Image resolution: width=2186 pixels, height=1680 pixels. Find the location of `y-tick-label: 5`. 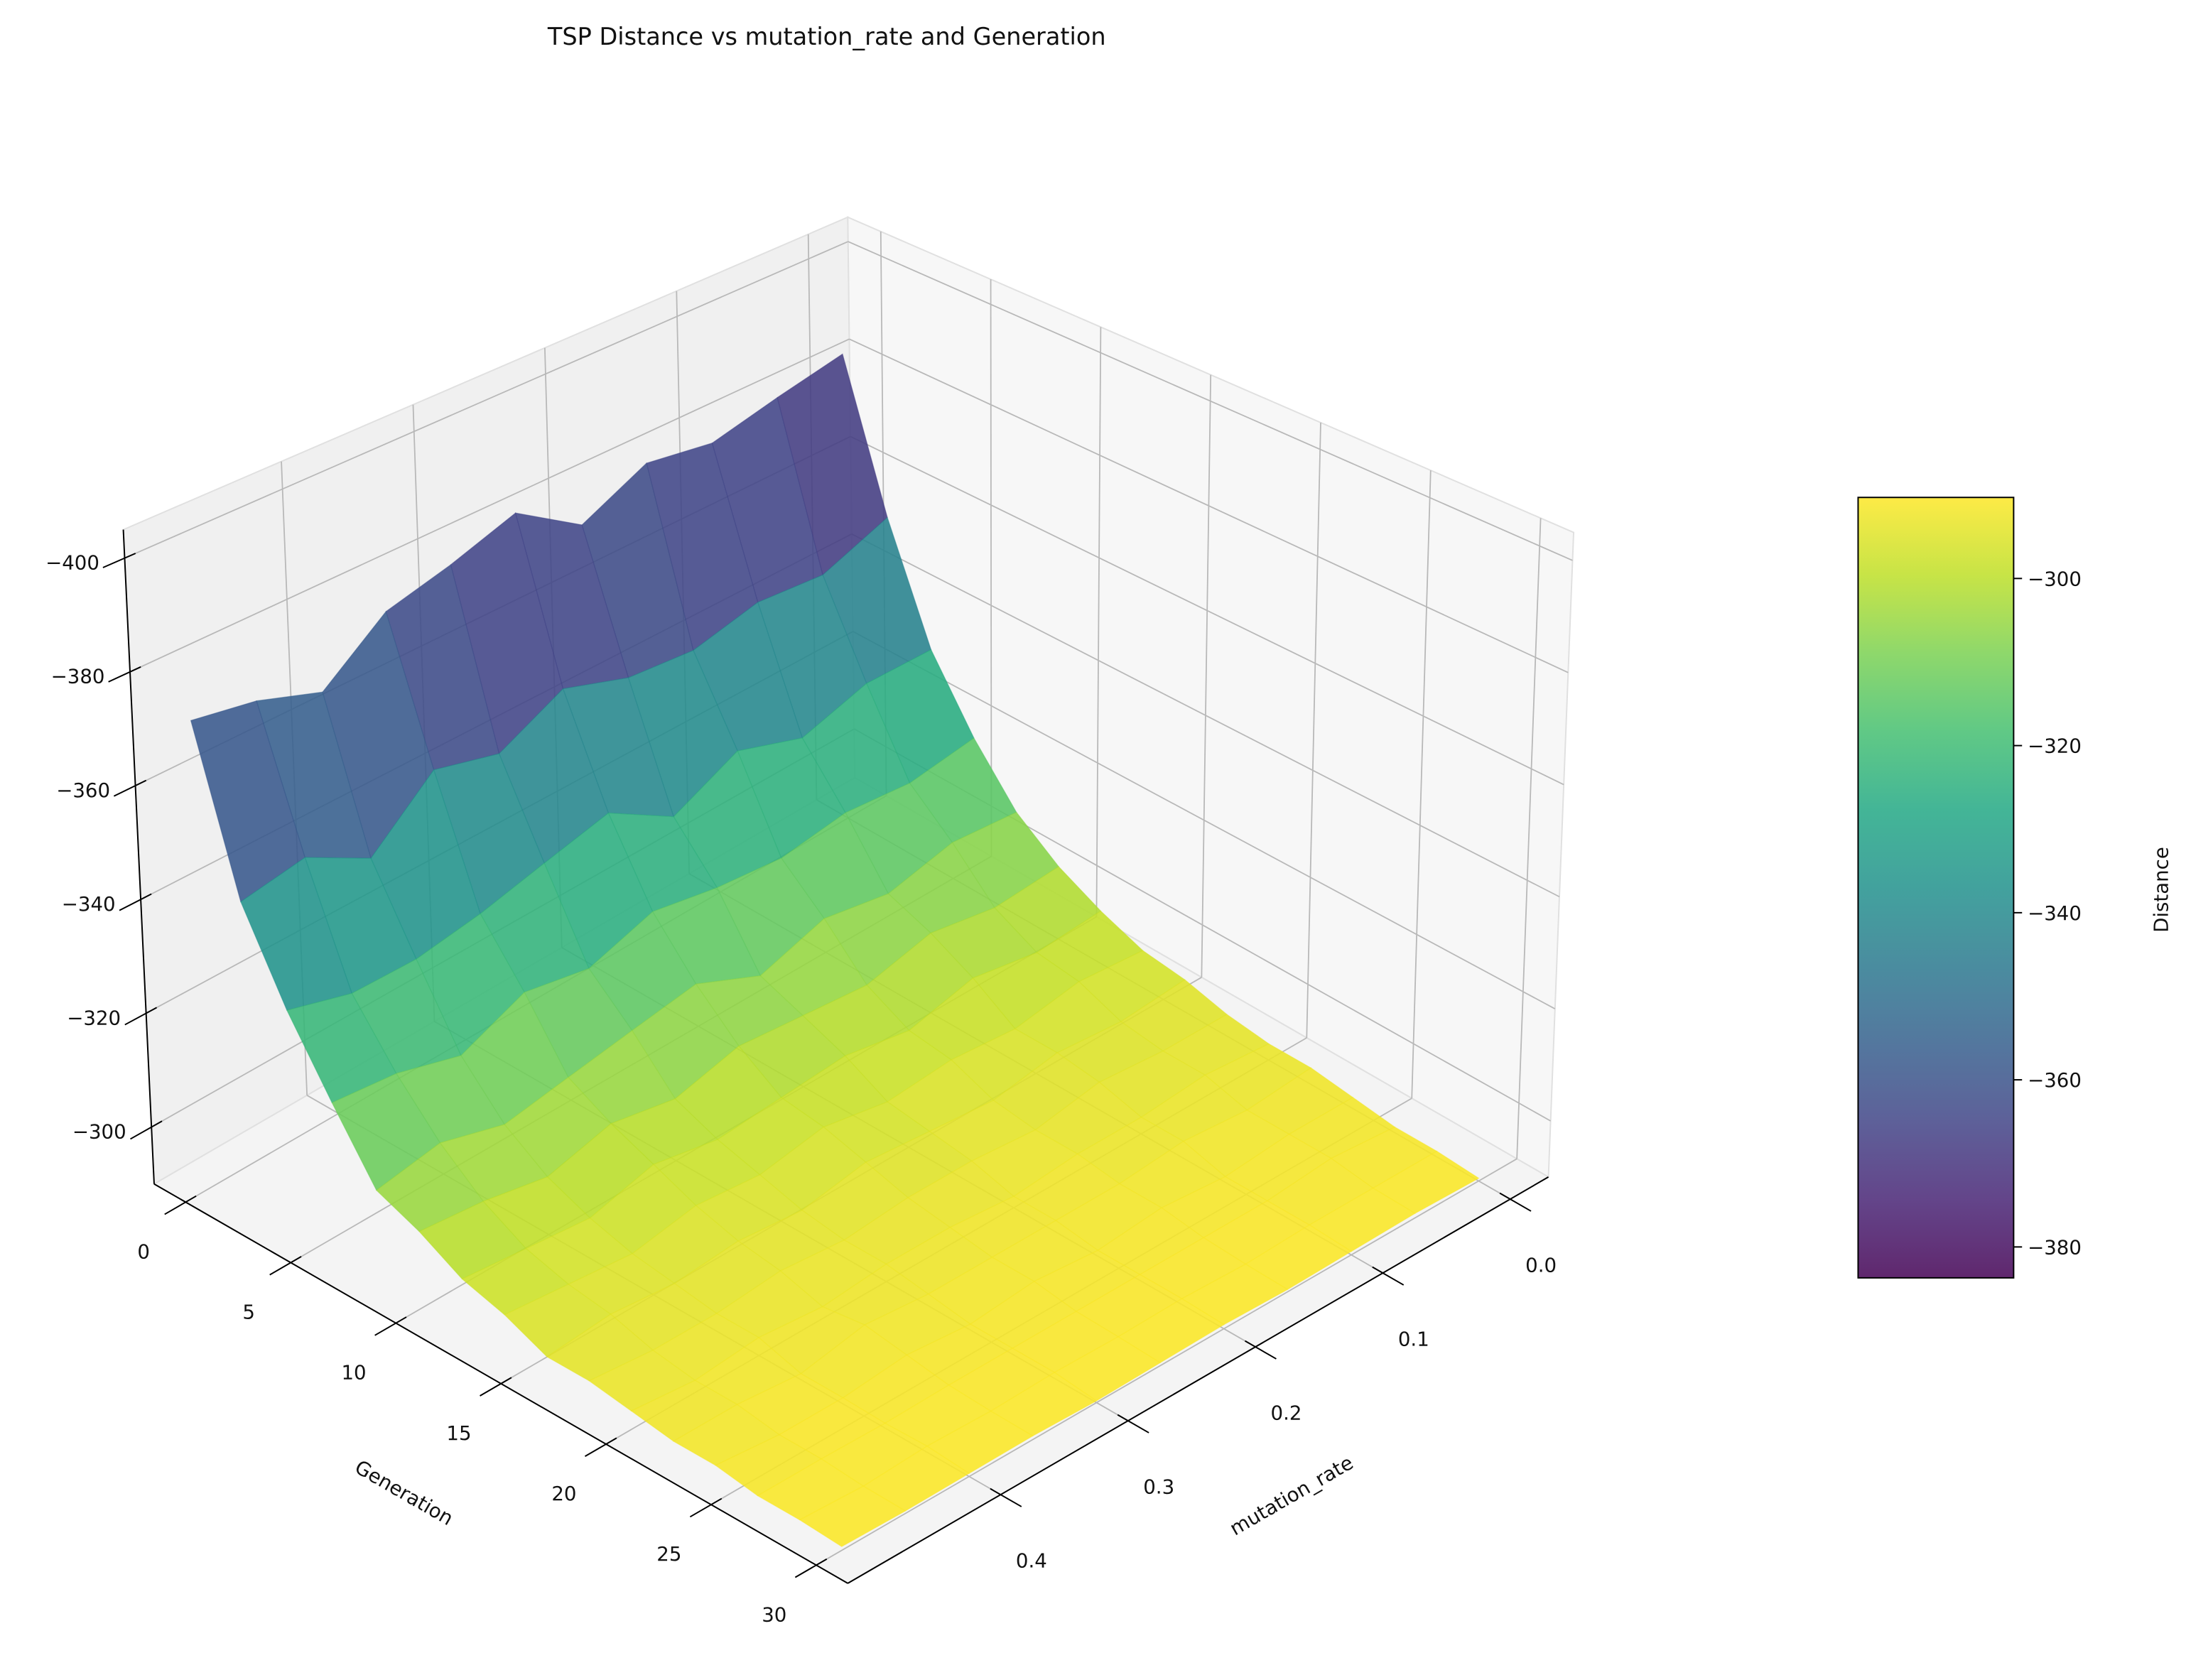

y-tick-label: 5 is located at coordinates (248, 1312).